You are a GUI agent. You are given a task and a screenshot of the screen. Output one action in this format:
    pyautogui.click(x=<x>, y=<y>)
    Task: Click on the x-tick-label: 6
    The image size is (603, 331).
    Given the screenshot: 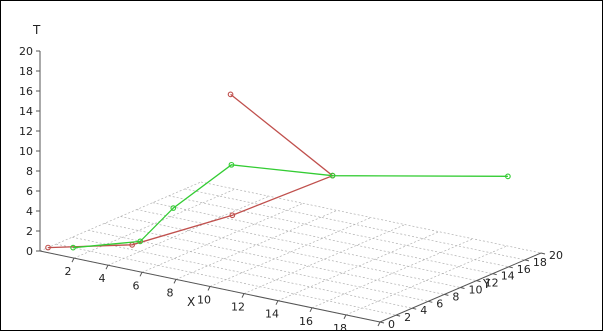 What is the action you would take?
    pyautogui.click(x=136, y=285)
    